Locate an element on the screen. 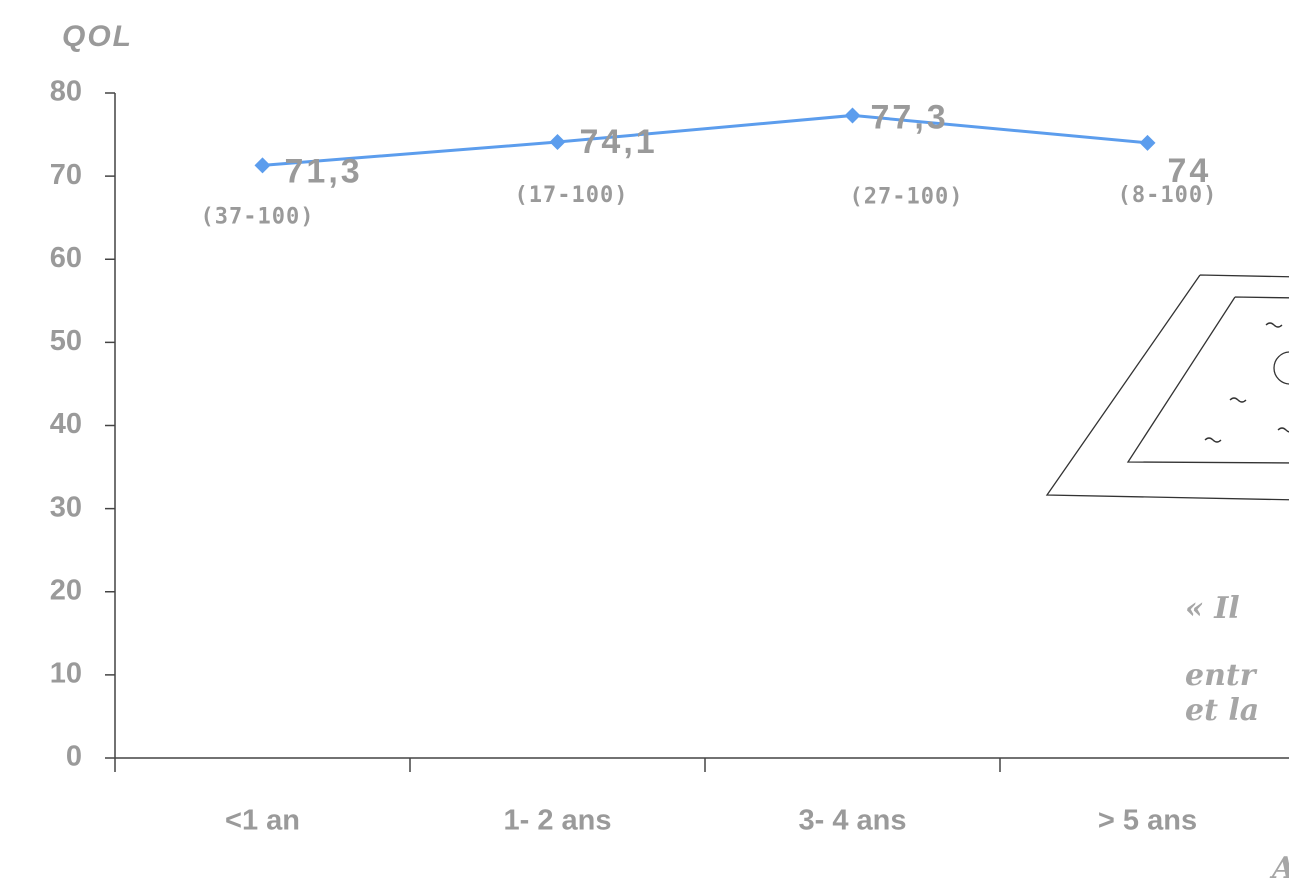  value-label: 74,1 is located at coordinates (619, 142).